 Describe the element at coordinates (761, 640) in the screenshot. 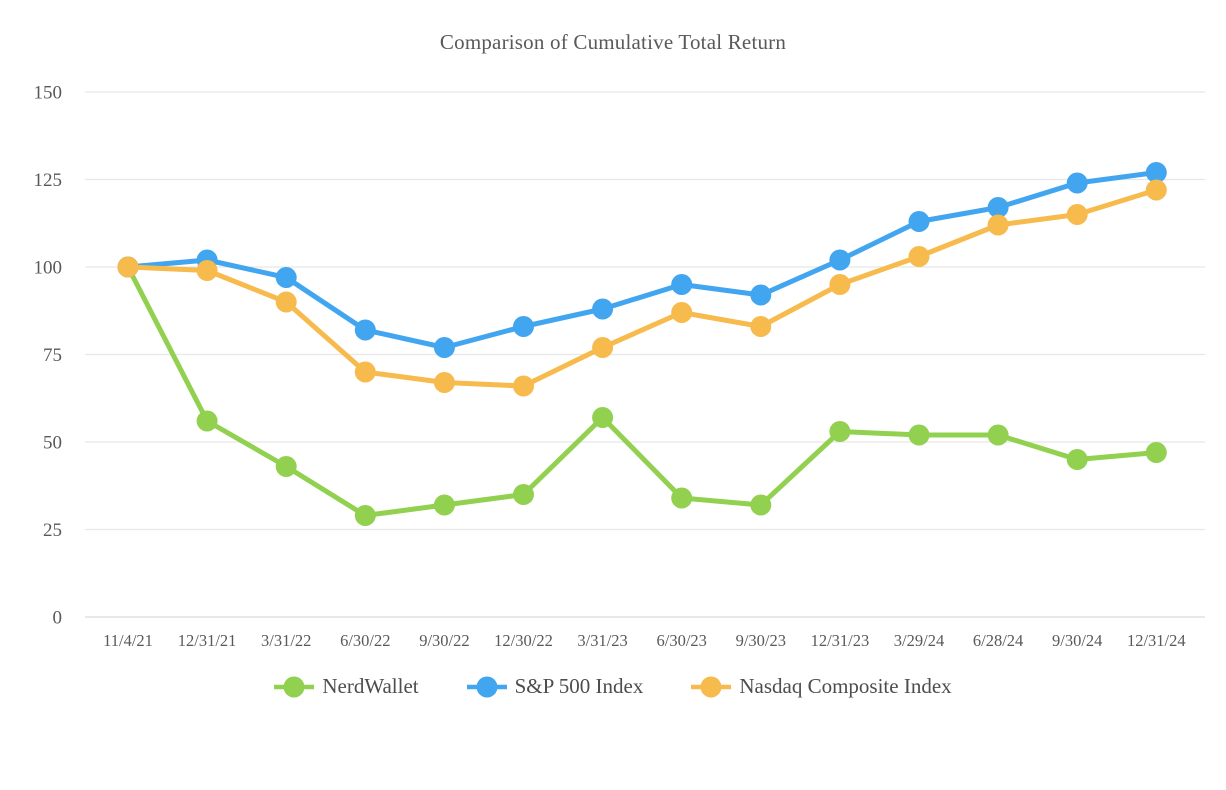

I see `x-tick-label-8: 9/30/23` at that location.